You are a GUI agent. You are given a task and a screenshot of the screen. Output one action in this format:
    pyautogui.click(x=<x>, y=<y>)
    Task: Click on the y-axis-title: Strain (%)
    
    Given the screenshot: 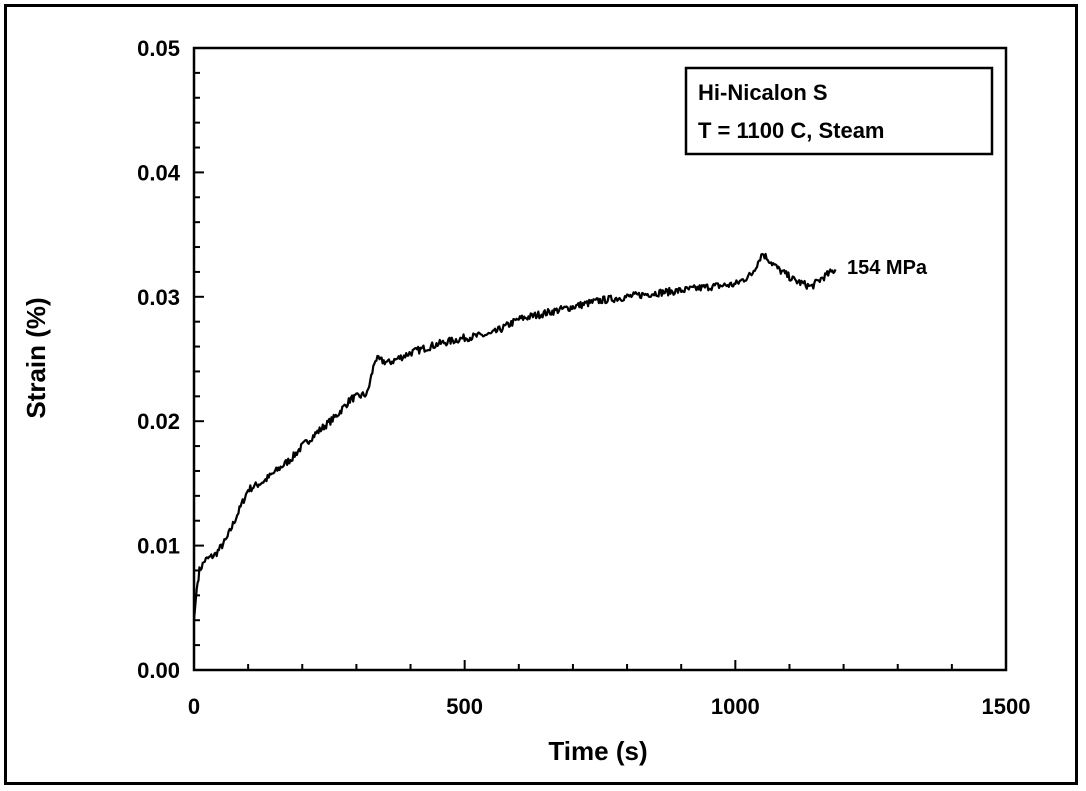 What is the action you would take?
    pyautogui.click(x=36, y=357)
    